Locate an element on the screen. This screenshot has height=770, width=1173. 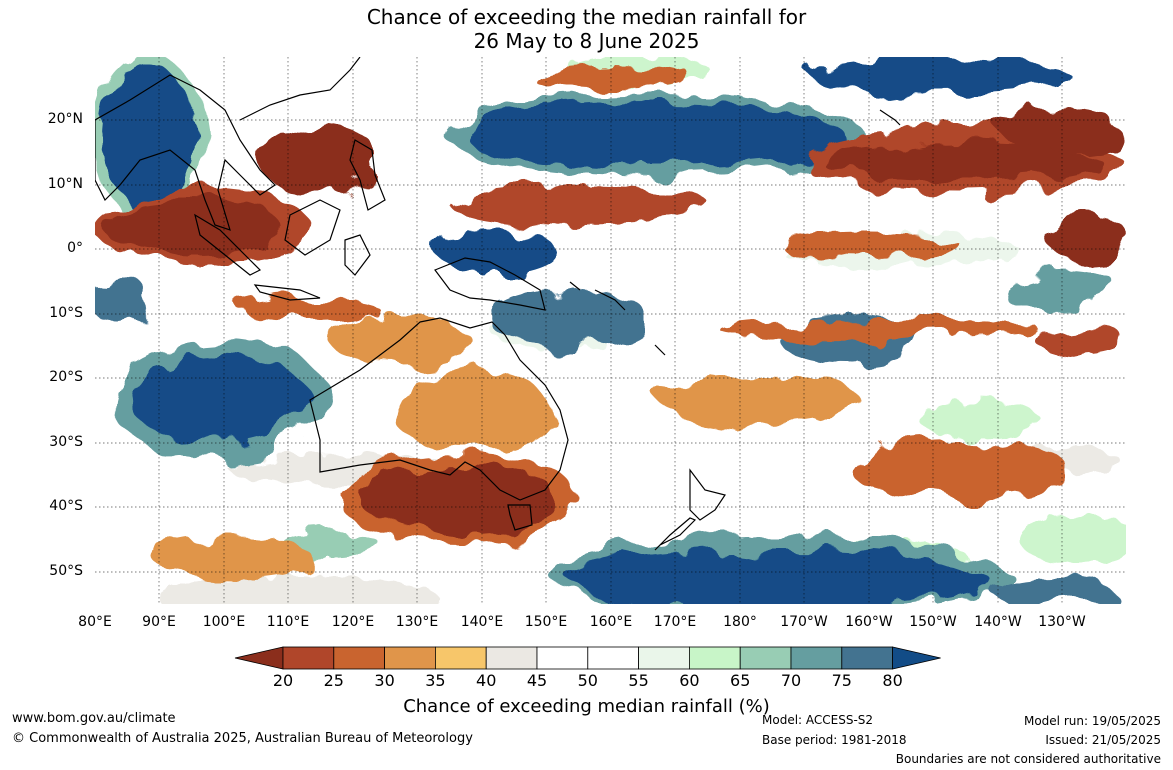
lon-label-100e: 100°E is located at coordinates (224, 622).